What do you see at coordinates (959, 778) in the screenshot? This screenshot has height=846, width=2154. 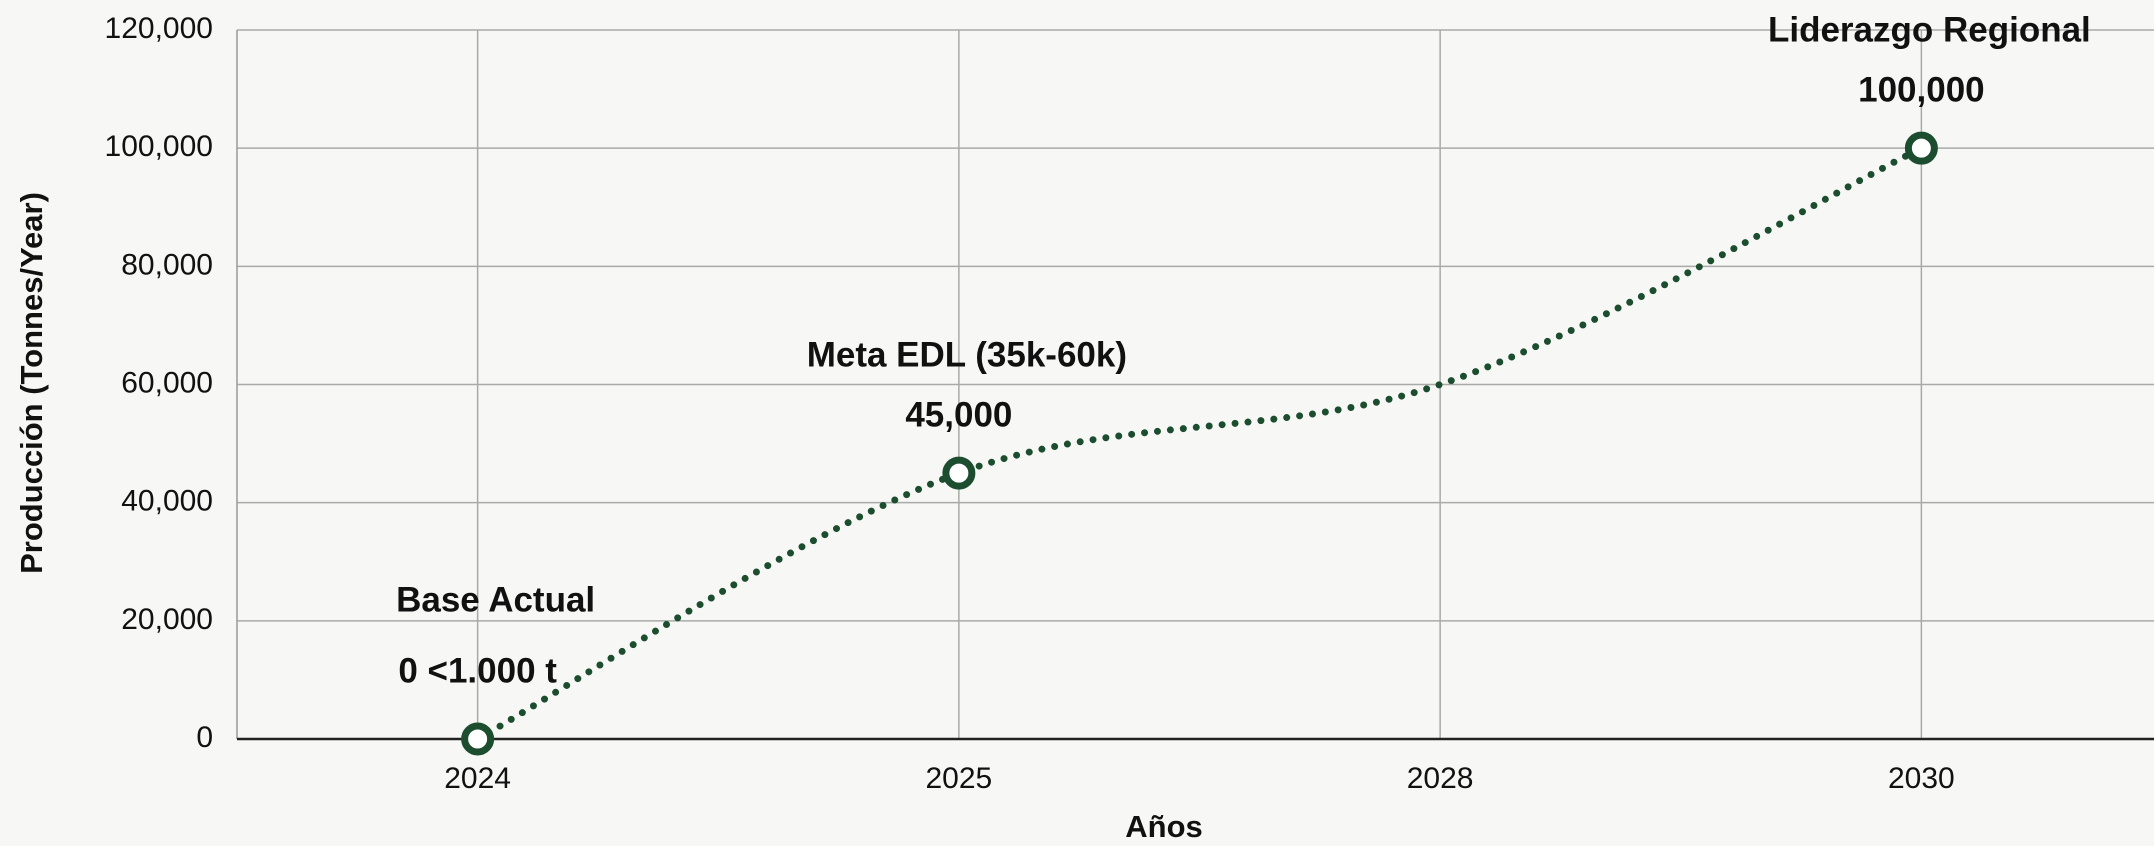 I see `x-tick-label: 2025` at bounding box center [959, 778].